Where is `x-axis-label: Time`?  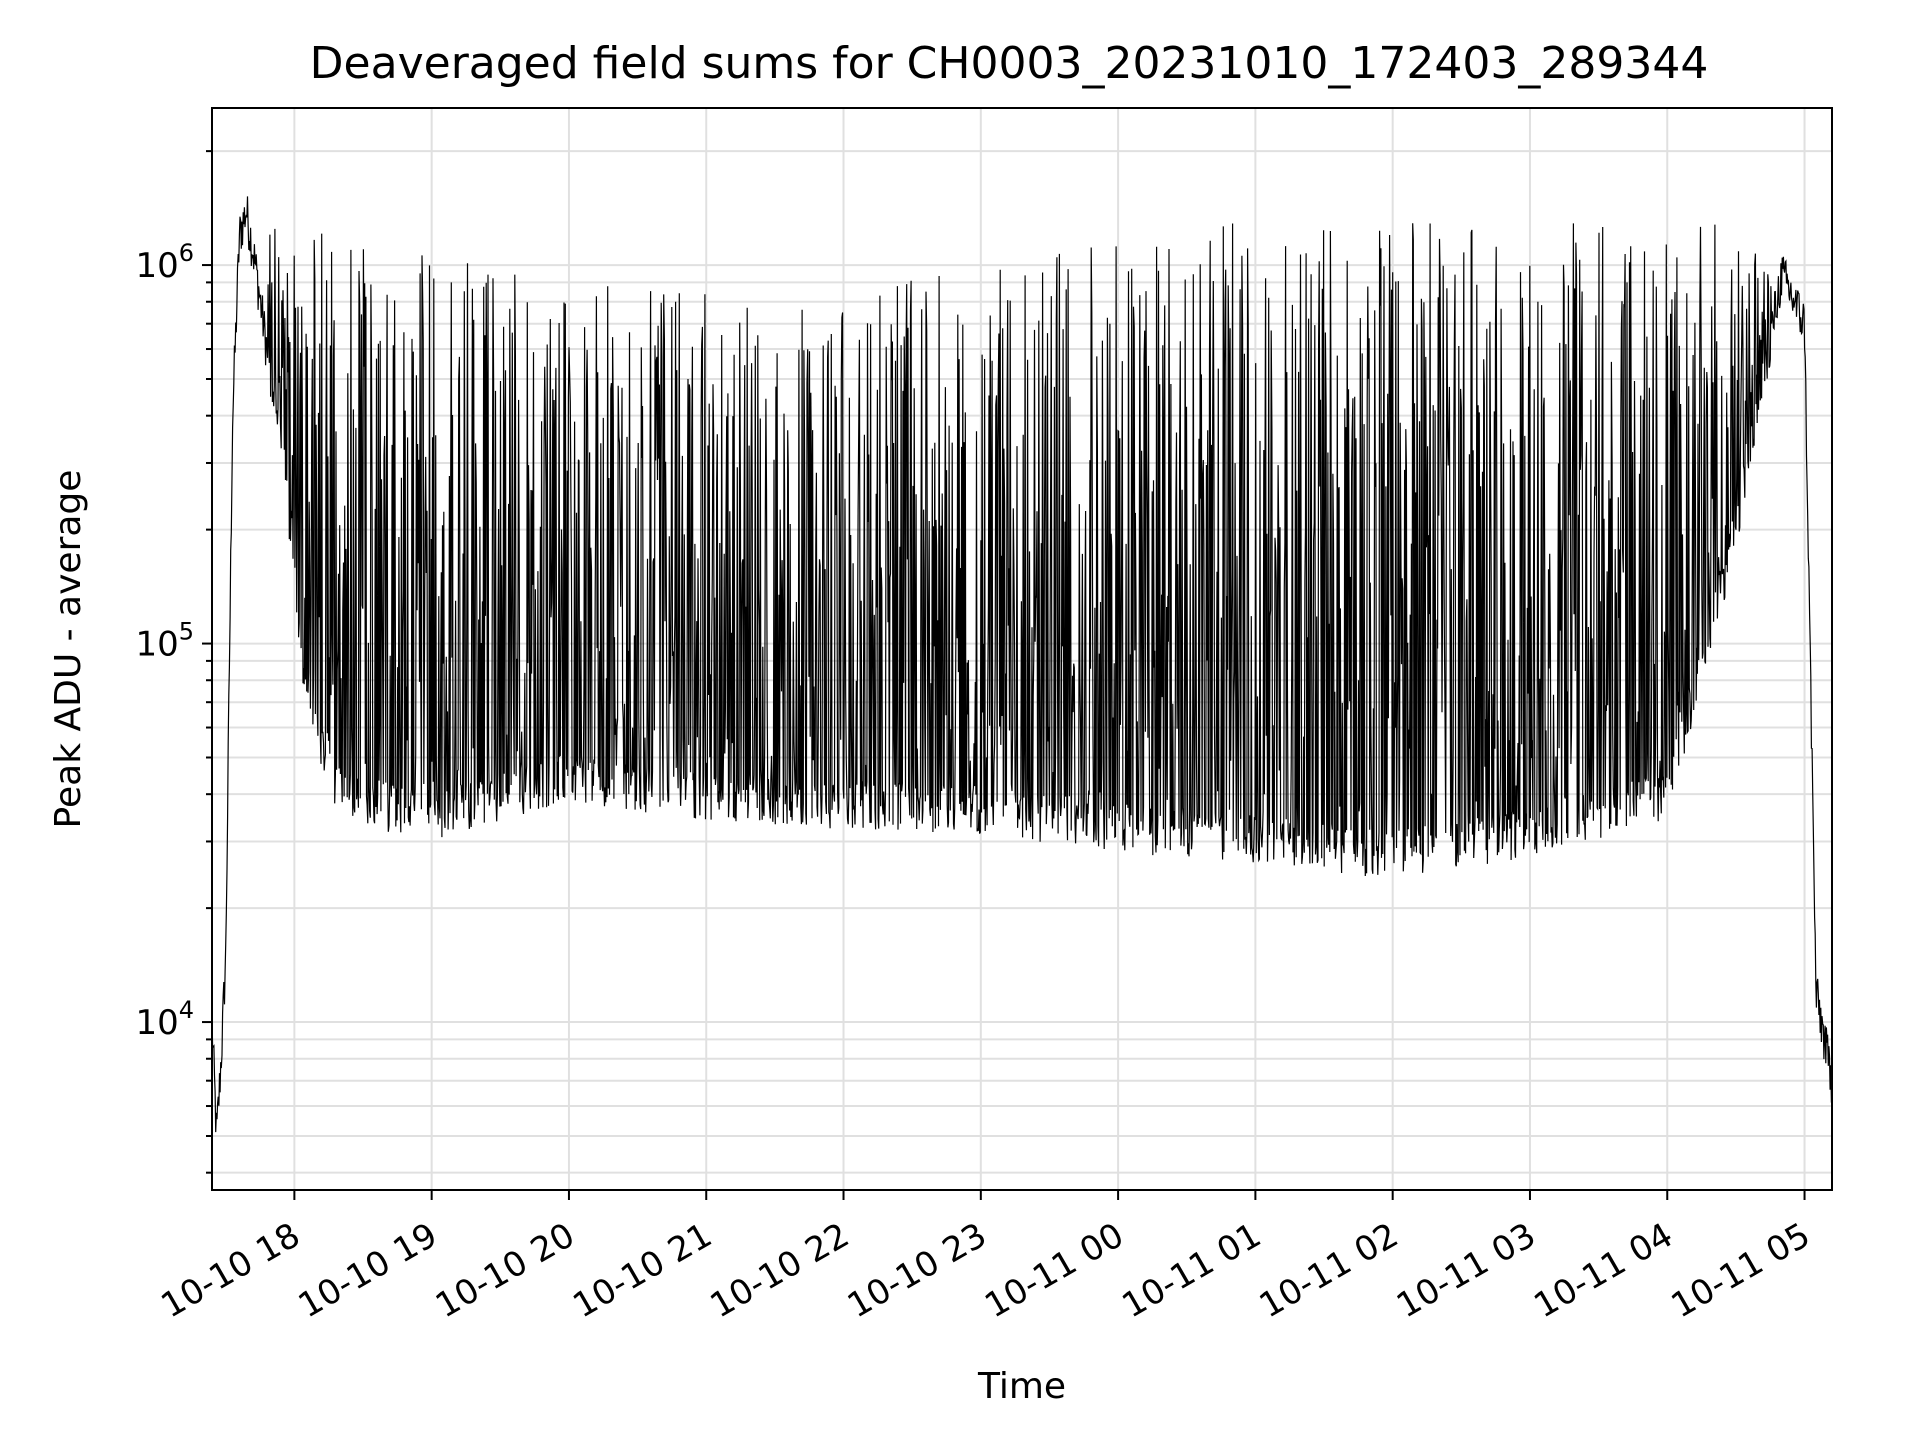
x-axis-label: Time is located at coordinates (1021, 1386).